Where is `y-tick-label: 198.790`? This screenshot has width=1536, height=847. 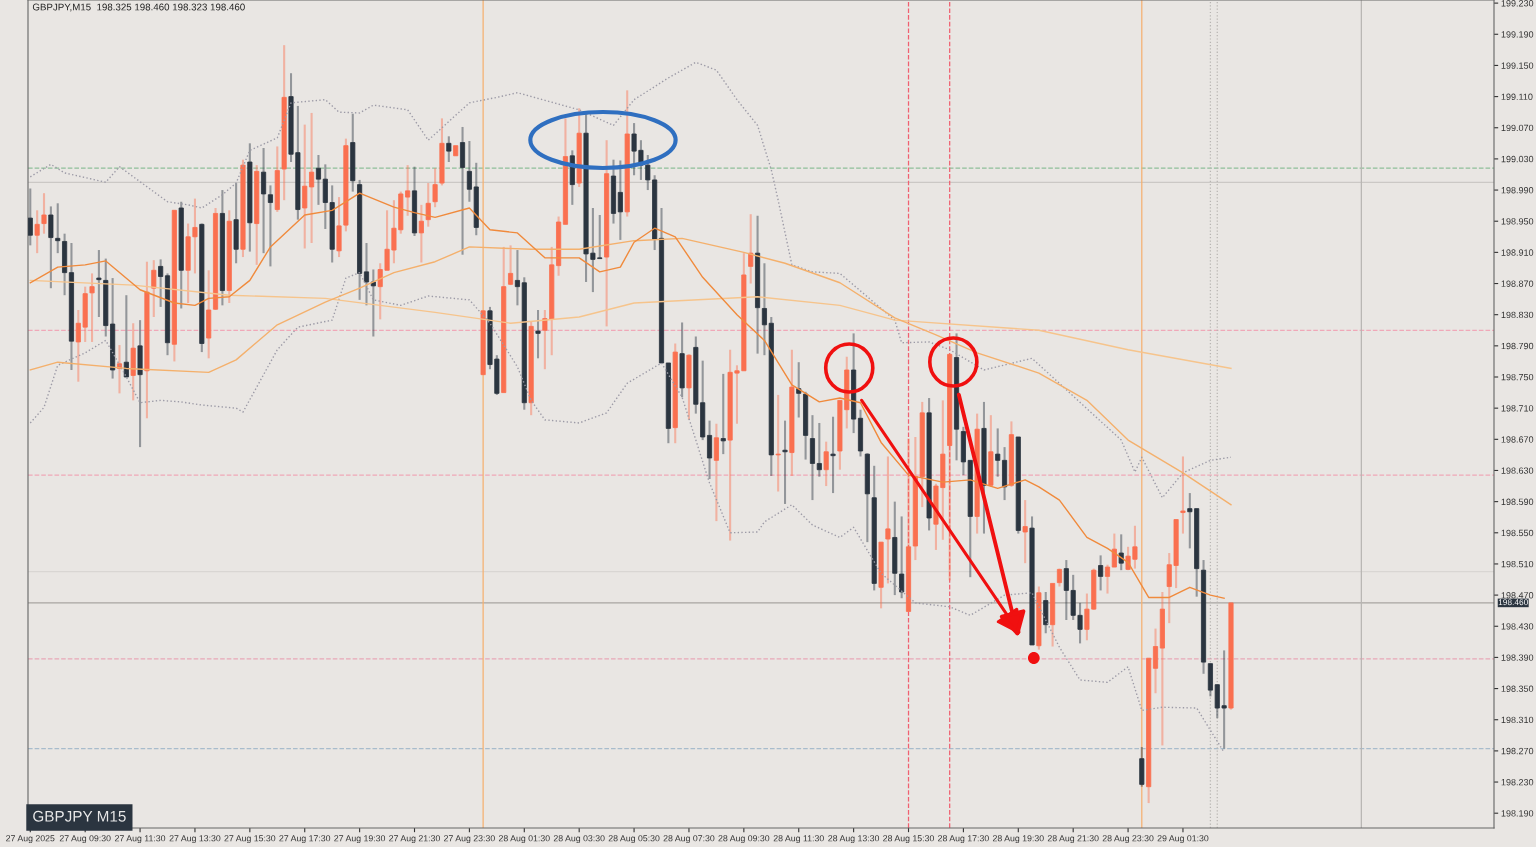
y-tick-label: 198.790 is located at coordinates (1517, 346).